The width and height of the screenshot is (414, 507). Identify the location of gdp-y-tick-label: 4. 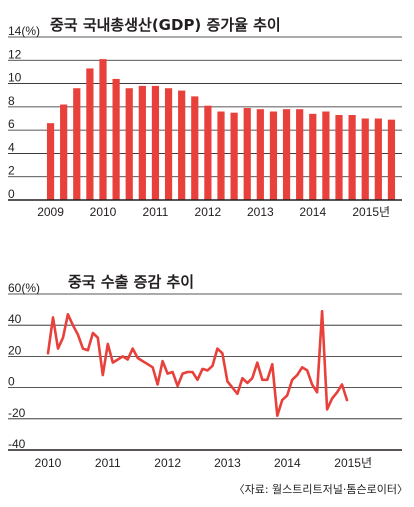
(11, 147).